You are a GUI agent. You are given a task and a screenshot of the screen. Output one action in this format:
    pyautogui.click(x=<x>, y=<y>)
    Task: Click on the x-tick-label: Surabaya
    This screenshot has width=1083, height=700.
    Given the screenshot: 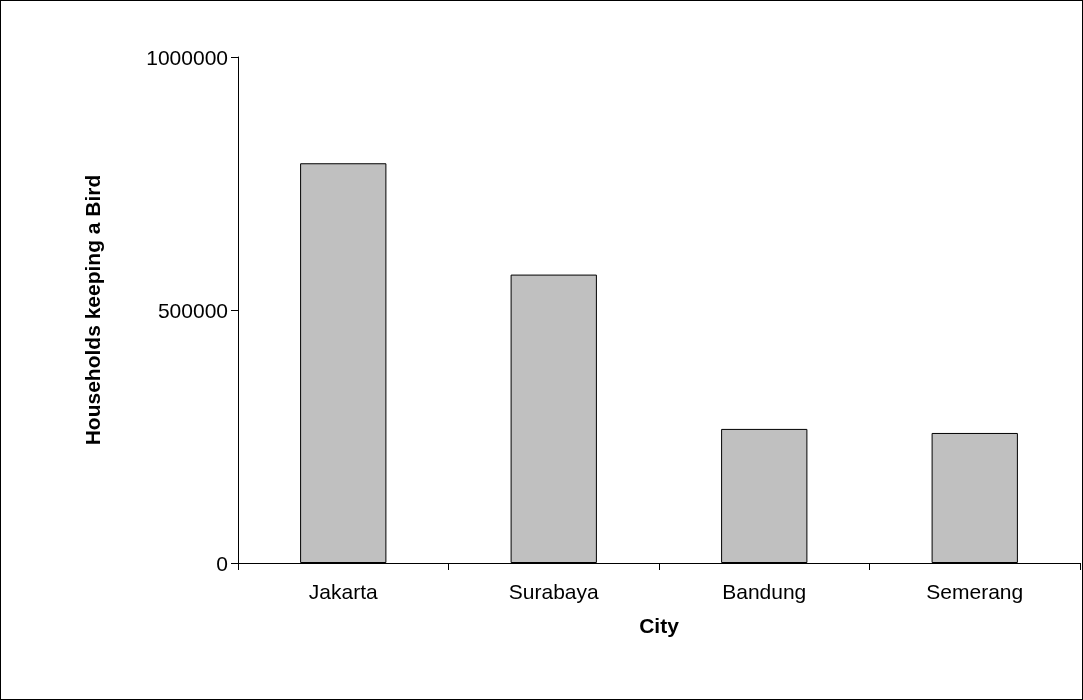 What is the action you would take?
    pyautogui.click(x=554, y=591)
    